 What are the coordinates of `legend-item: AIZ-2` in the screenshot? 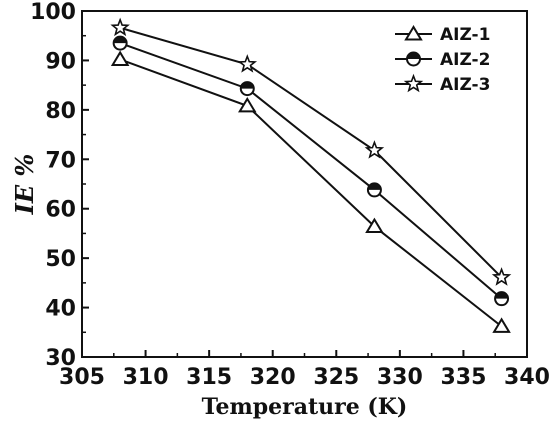 It's located at (442, 60).